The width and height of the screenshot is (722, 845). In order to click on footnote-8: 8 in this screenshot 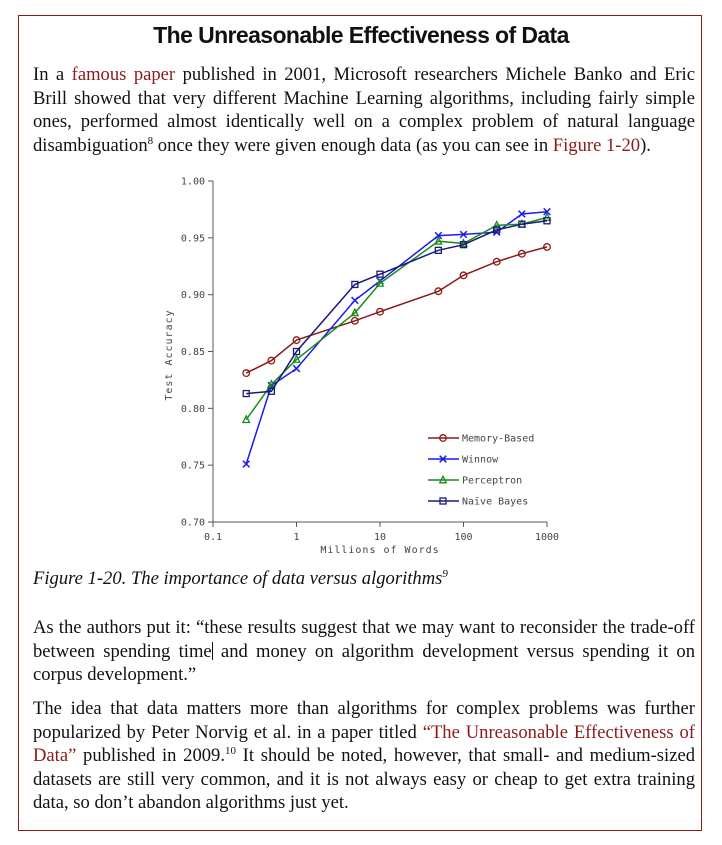, I will do `click(150, 140)`.